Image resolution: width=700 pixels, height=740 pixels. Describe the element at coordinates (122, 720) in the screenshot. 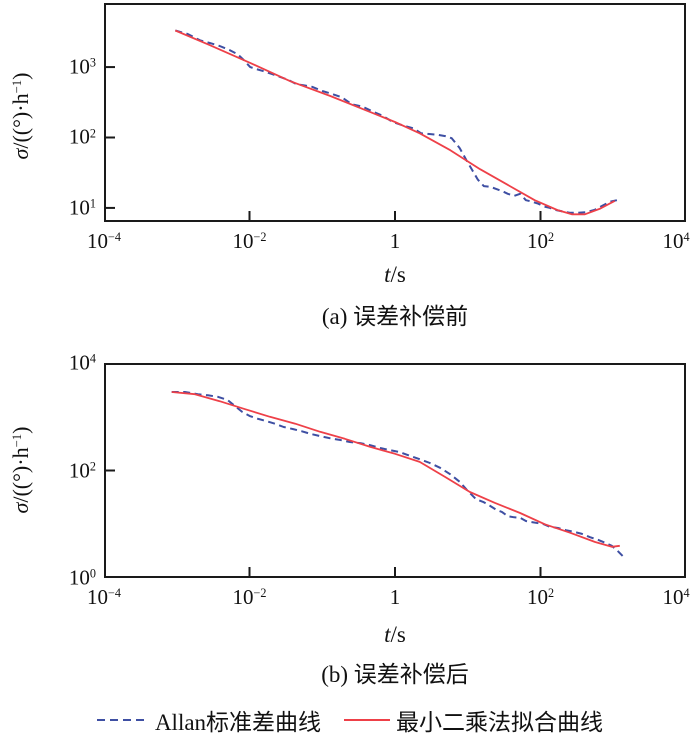

I see `dashed-line-sample` at that location.